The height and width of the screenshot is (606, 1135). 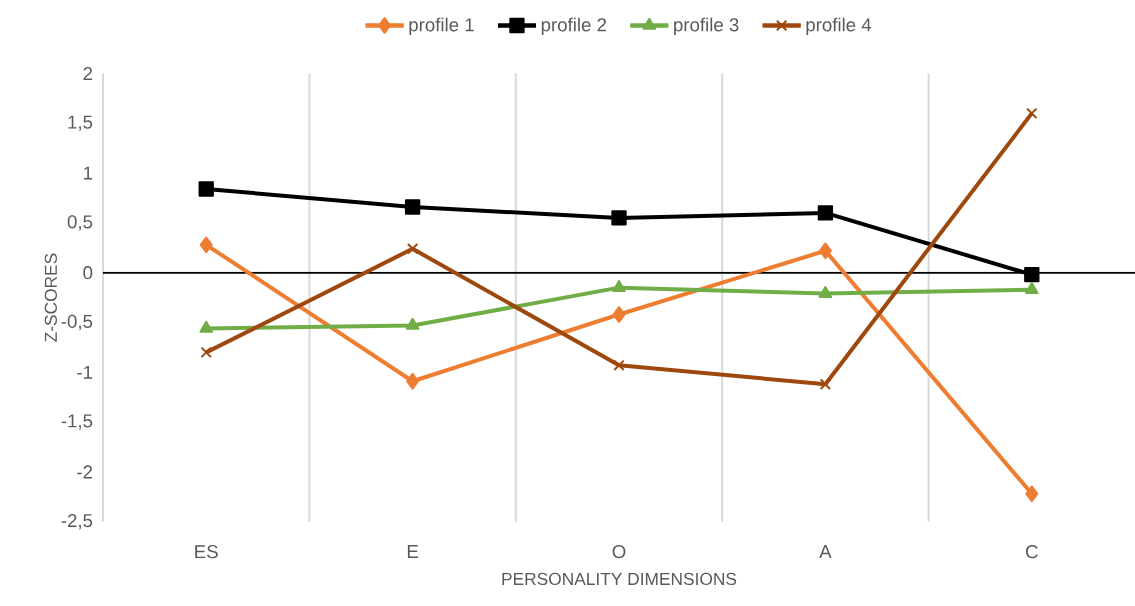 I want to click on legend-label: profile 2, so click(x=574, y=26).